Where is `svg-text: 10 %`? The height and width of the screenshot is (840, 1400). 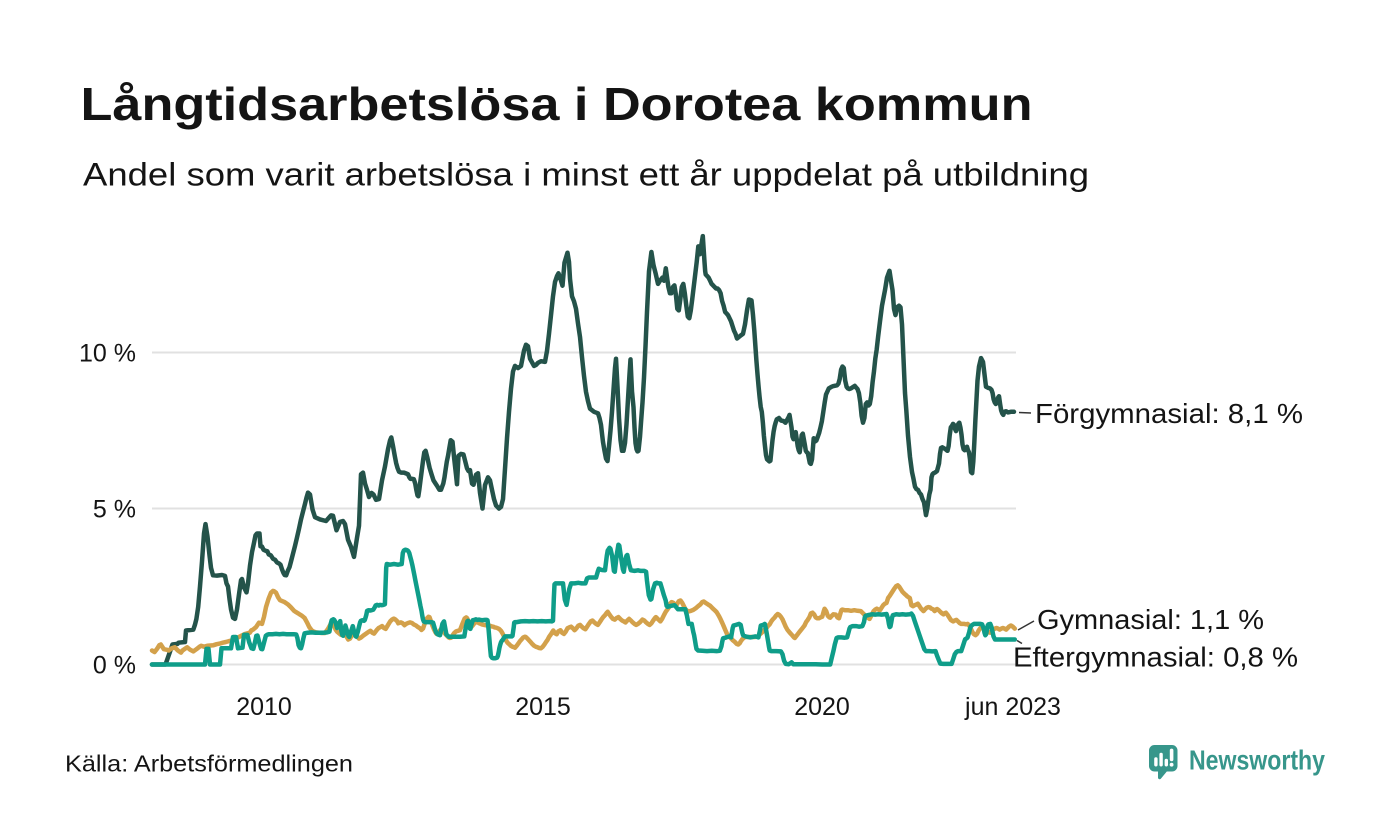 svg-text: 10 % is located at coordinates (107, 354).